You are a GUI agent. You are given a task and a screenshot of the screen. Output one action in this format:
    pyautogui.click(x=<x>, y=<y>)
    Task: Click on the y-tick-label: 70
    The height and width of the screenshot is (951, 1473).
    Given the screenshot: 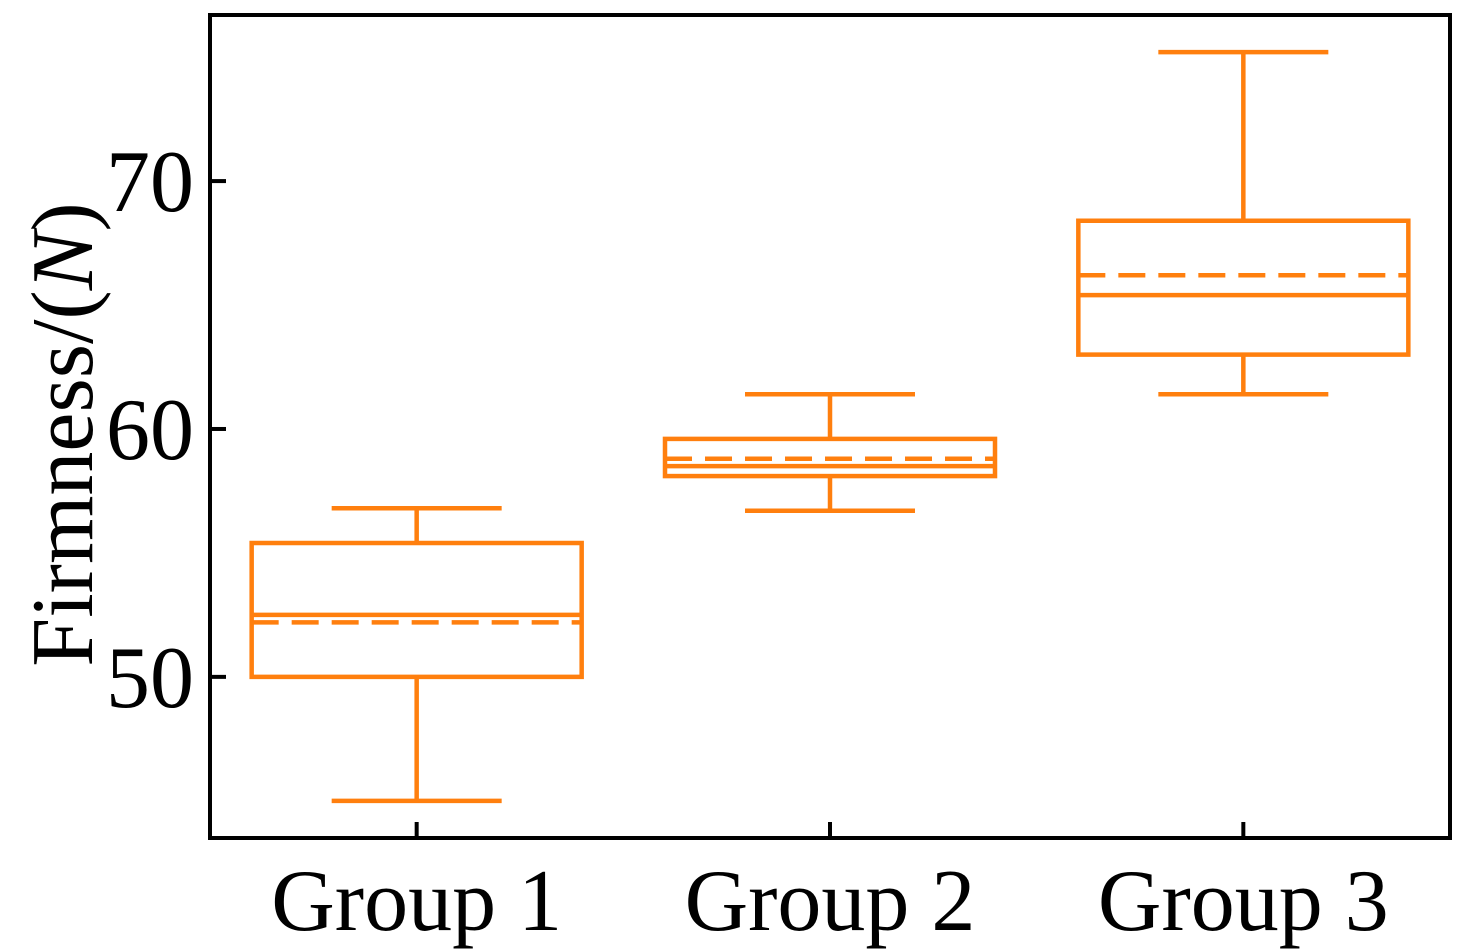 What is the action you would take?
    pyautogui.click(x=150, y=182)
    